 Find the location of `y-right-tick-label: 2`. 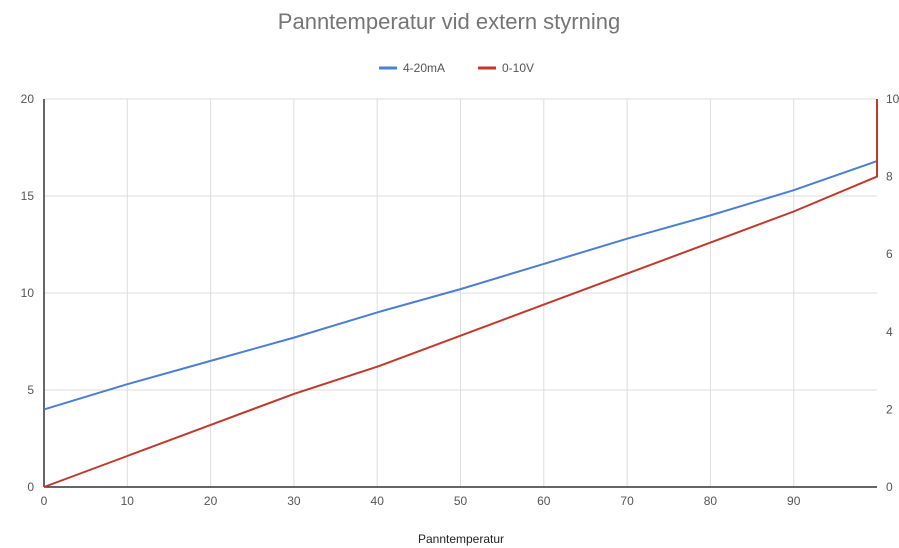

y-right-tick-label: 2 is located at coordinates (889, 409).